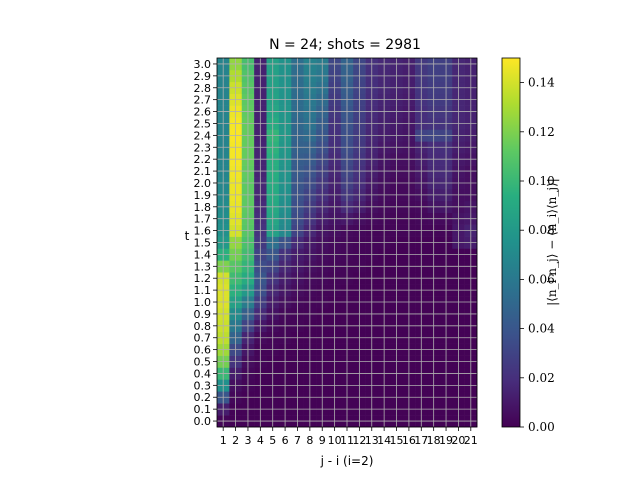 The image size is (640, 480). What do you see at coordinates (203, 254) in the screenshot?
I see `y-tick-label: 1.4` at bounding box center [203, 254].